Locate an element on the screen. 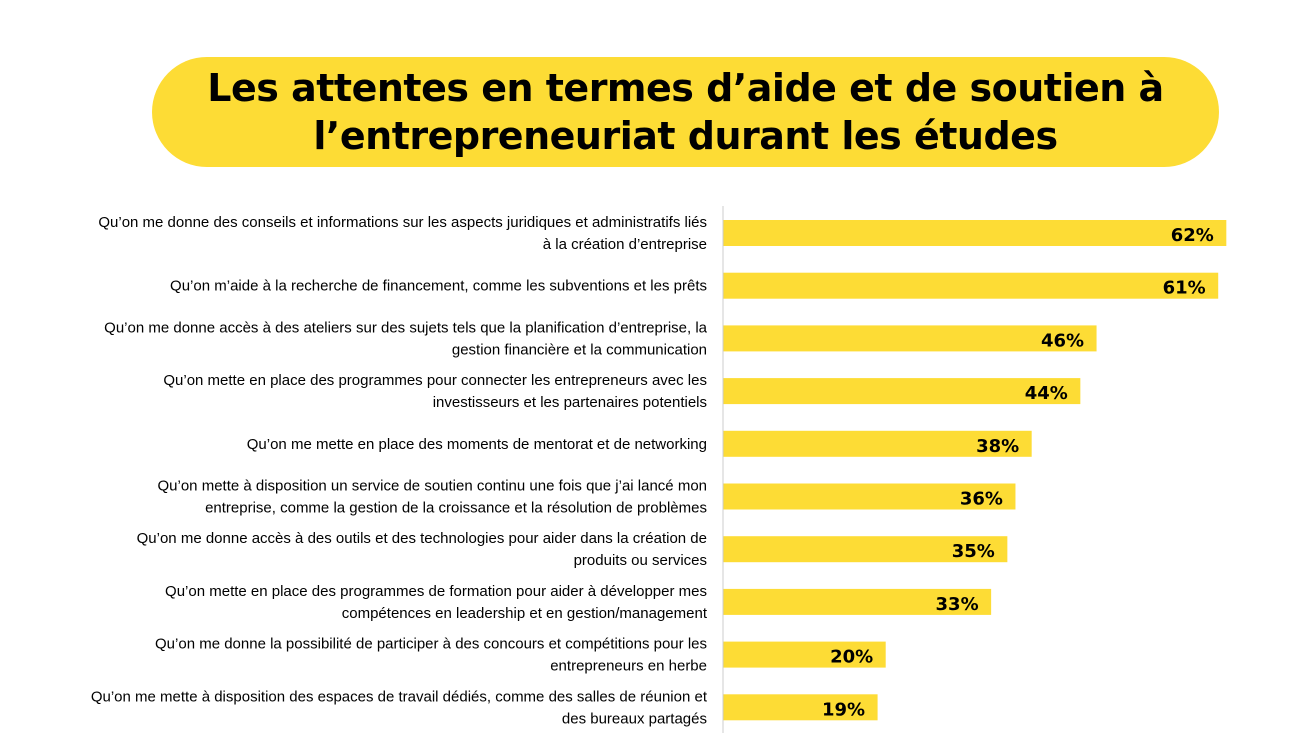 The height and width of the screenshot is (740, 1305). data-label-1: 62% is located at coordinates (1192, 235).